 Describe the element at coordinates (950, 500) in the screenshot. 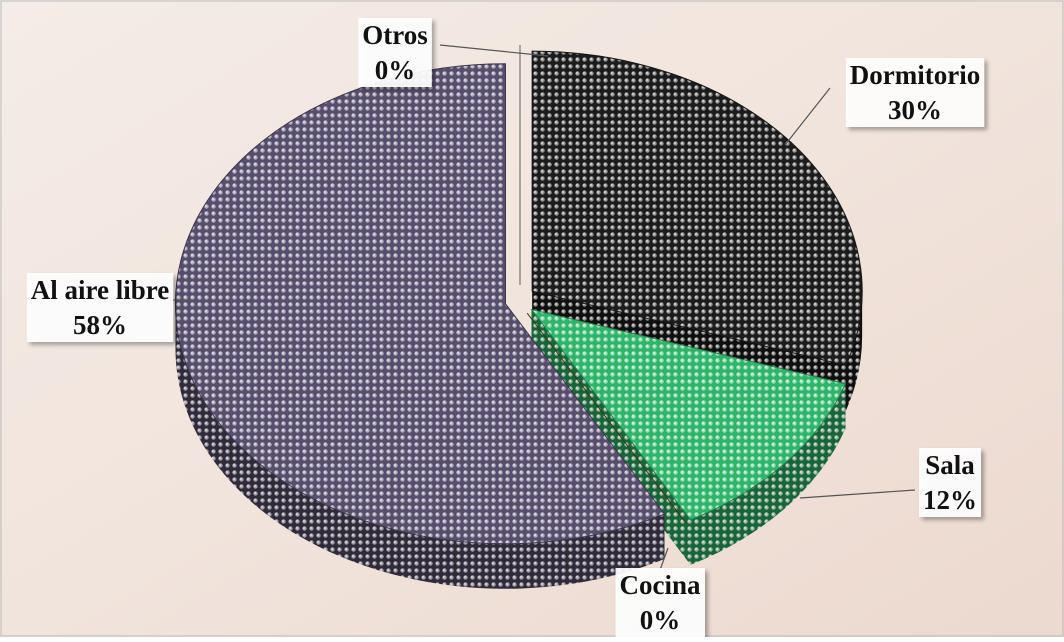

I see `value-label: 12%` at that location.